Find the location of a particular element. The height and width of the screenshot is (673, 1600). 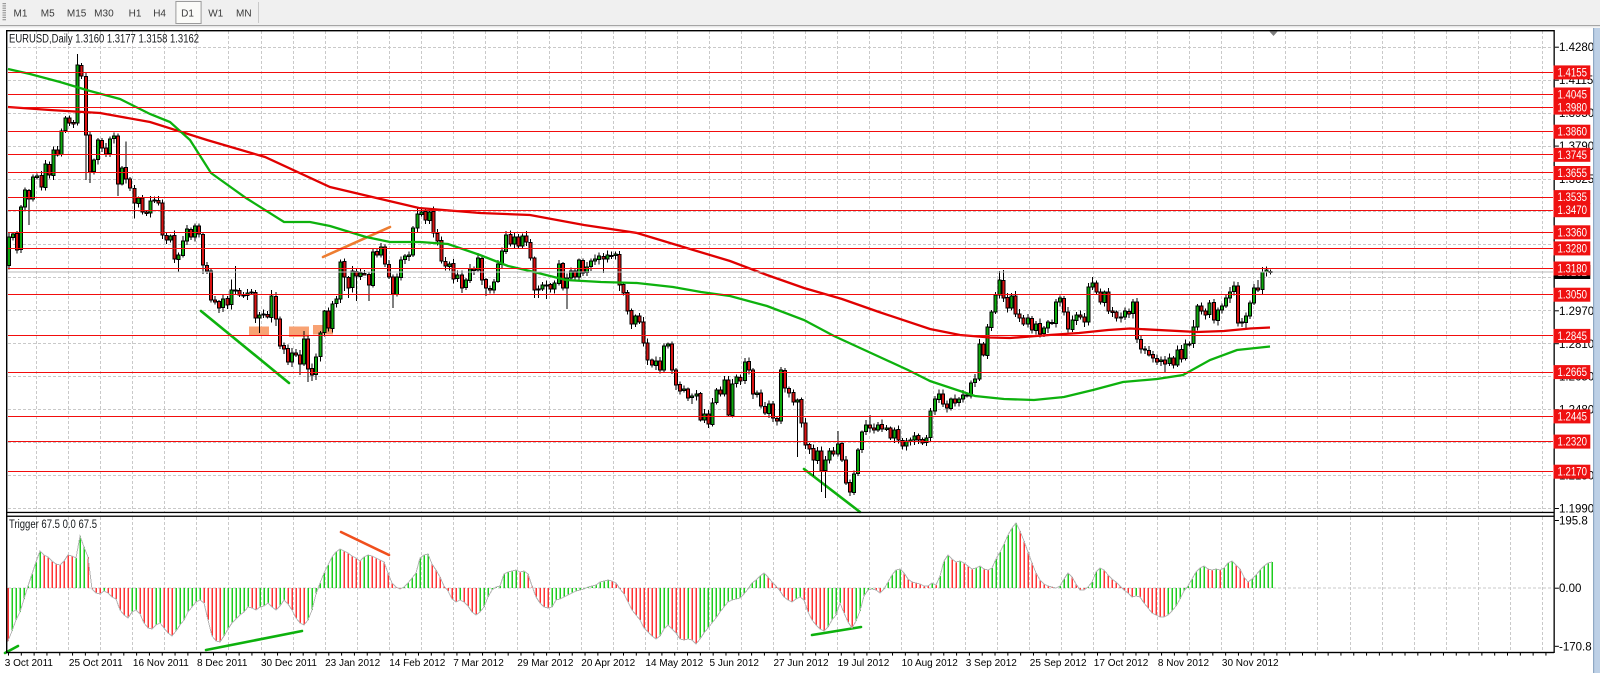

svg-text: 25 Sep 2012 is located at coordinates (1058, 663).